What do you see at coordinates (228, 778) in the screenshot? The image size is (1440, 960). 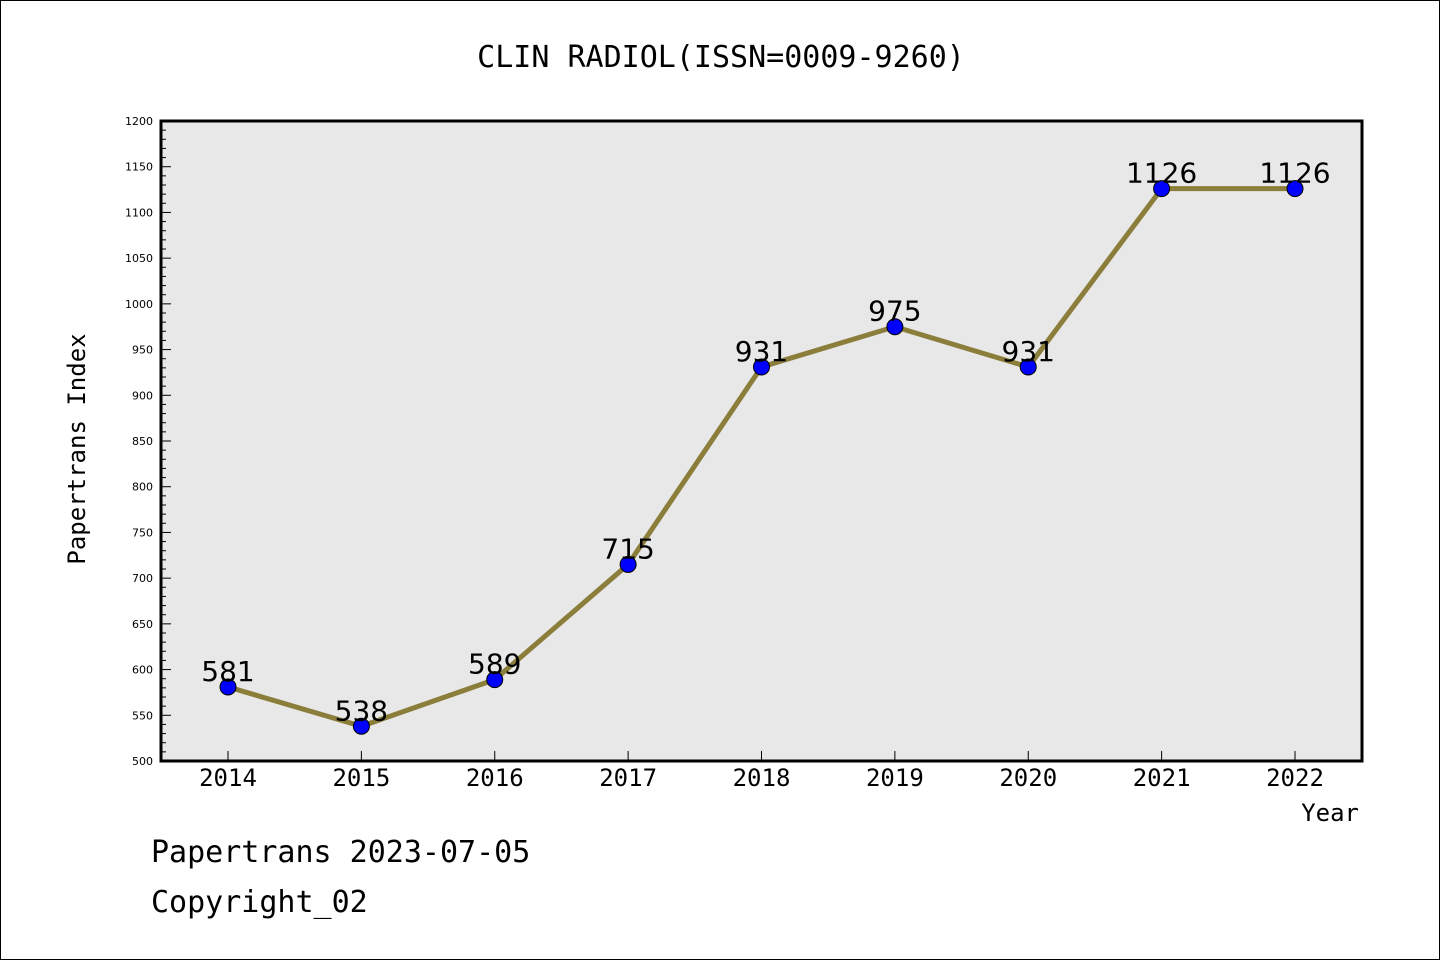 I see `x-tick-label: 2014` at bounding box center [228, 778].